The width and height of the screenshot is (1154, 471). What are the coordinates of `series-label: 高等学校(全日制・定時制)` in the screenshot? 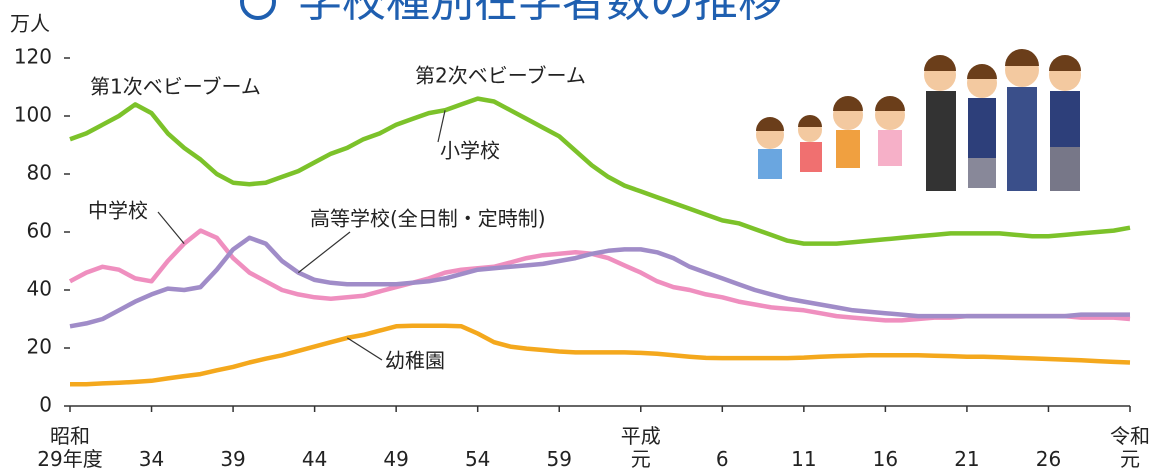 It's located at (428, 219).